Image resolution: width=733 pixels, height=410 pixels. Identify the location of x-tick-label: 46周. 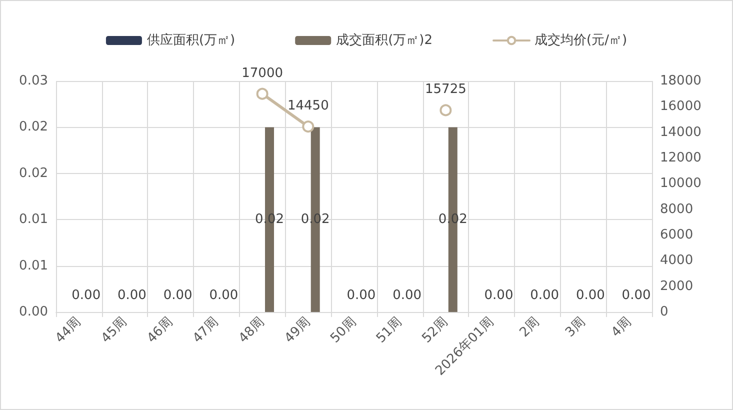
(160, 330).